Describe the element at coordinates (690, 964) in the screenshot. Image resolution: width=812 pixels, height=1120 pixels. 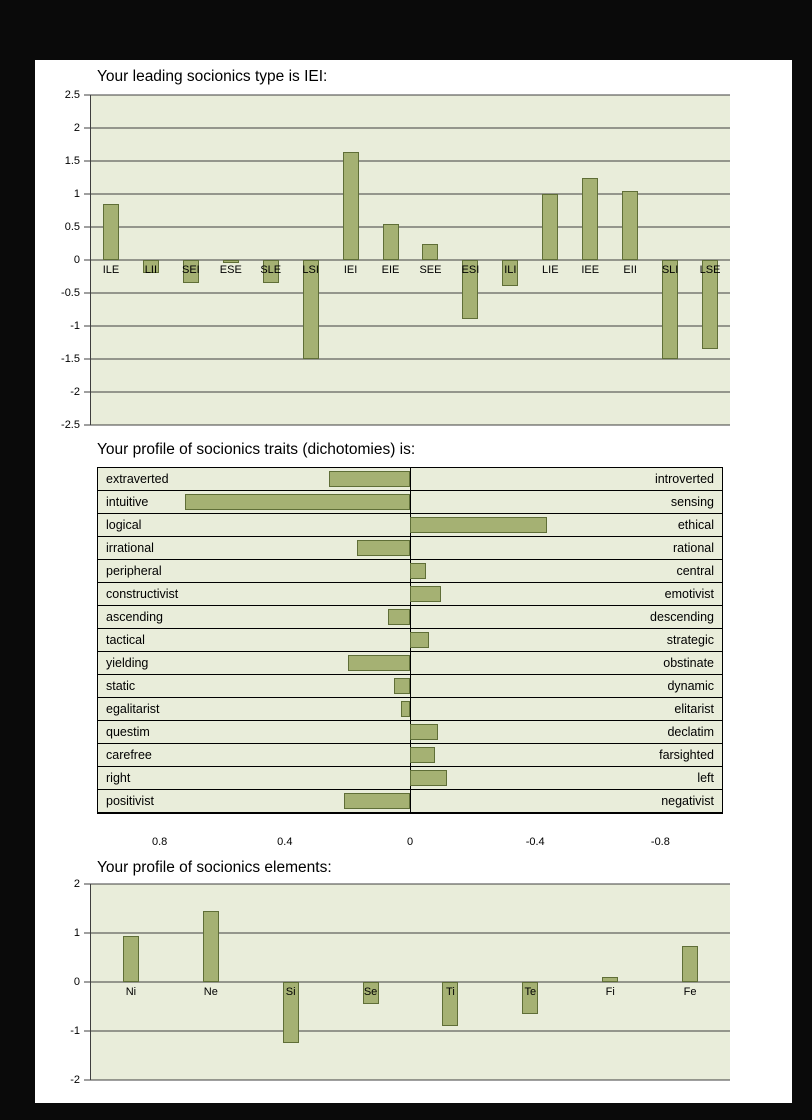
I see `bar-Fe` at that location.